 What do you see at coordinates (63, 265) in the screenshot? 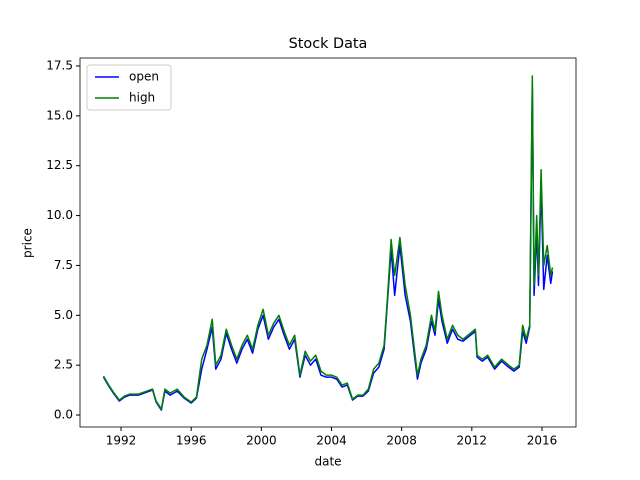
I see `y-tick-label: 7.5` at bounding box center [63, 265].